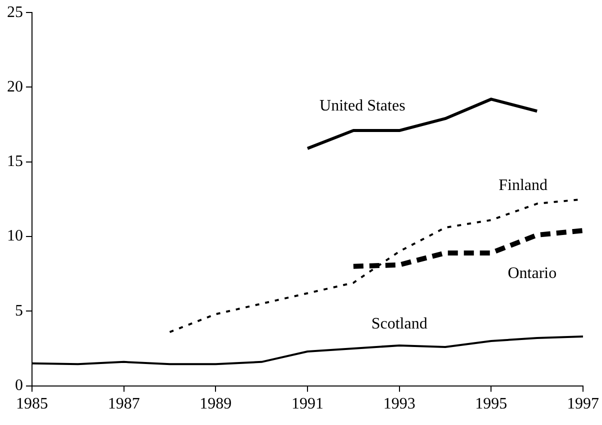 The image size is (602, 425). What do you see at coordinates (15, 161) in the screenshot?
I see `y-tick-label: 15` at bounding box center [15, 161].